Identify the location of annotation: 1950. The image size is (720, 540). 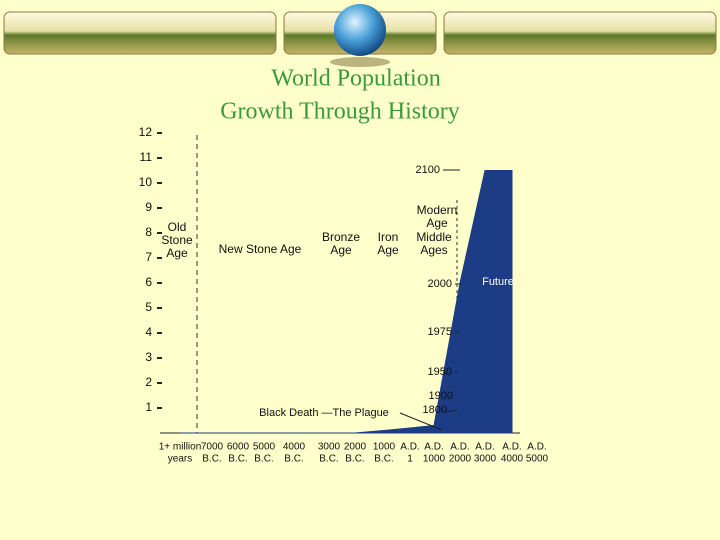
(440, 372).